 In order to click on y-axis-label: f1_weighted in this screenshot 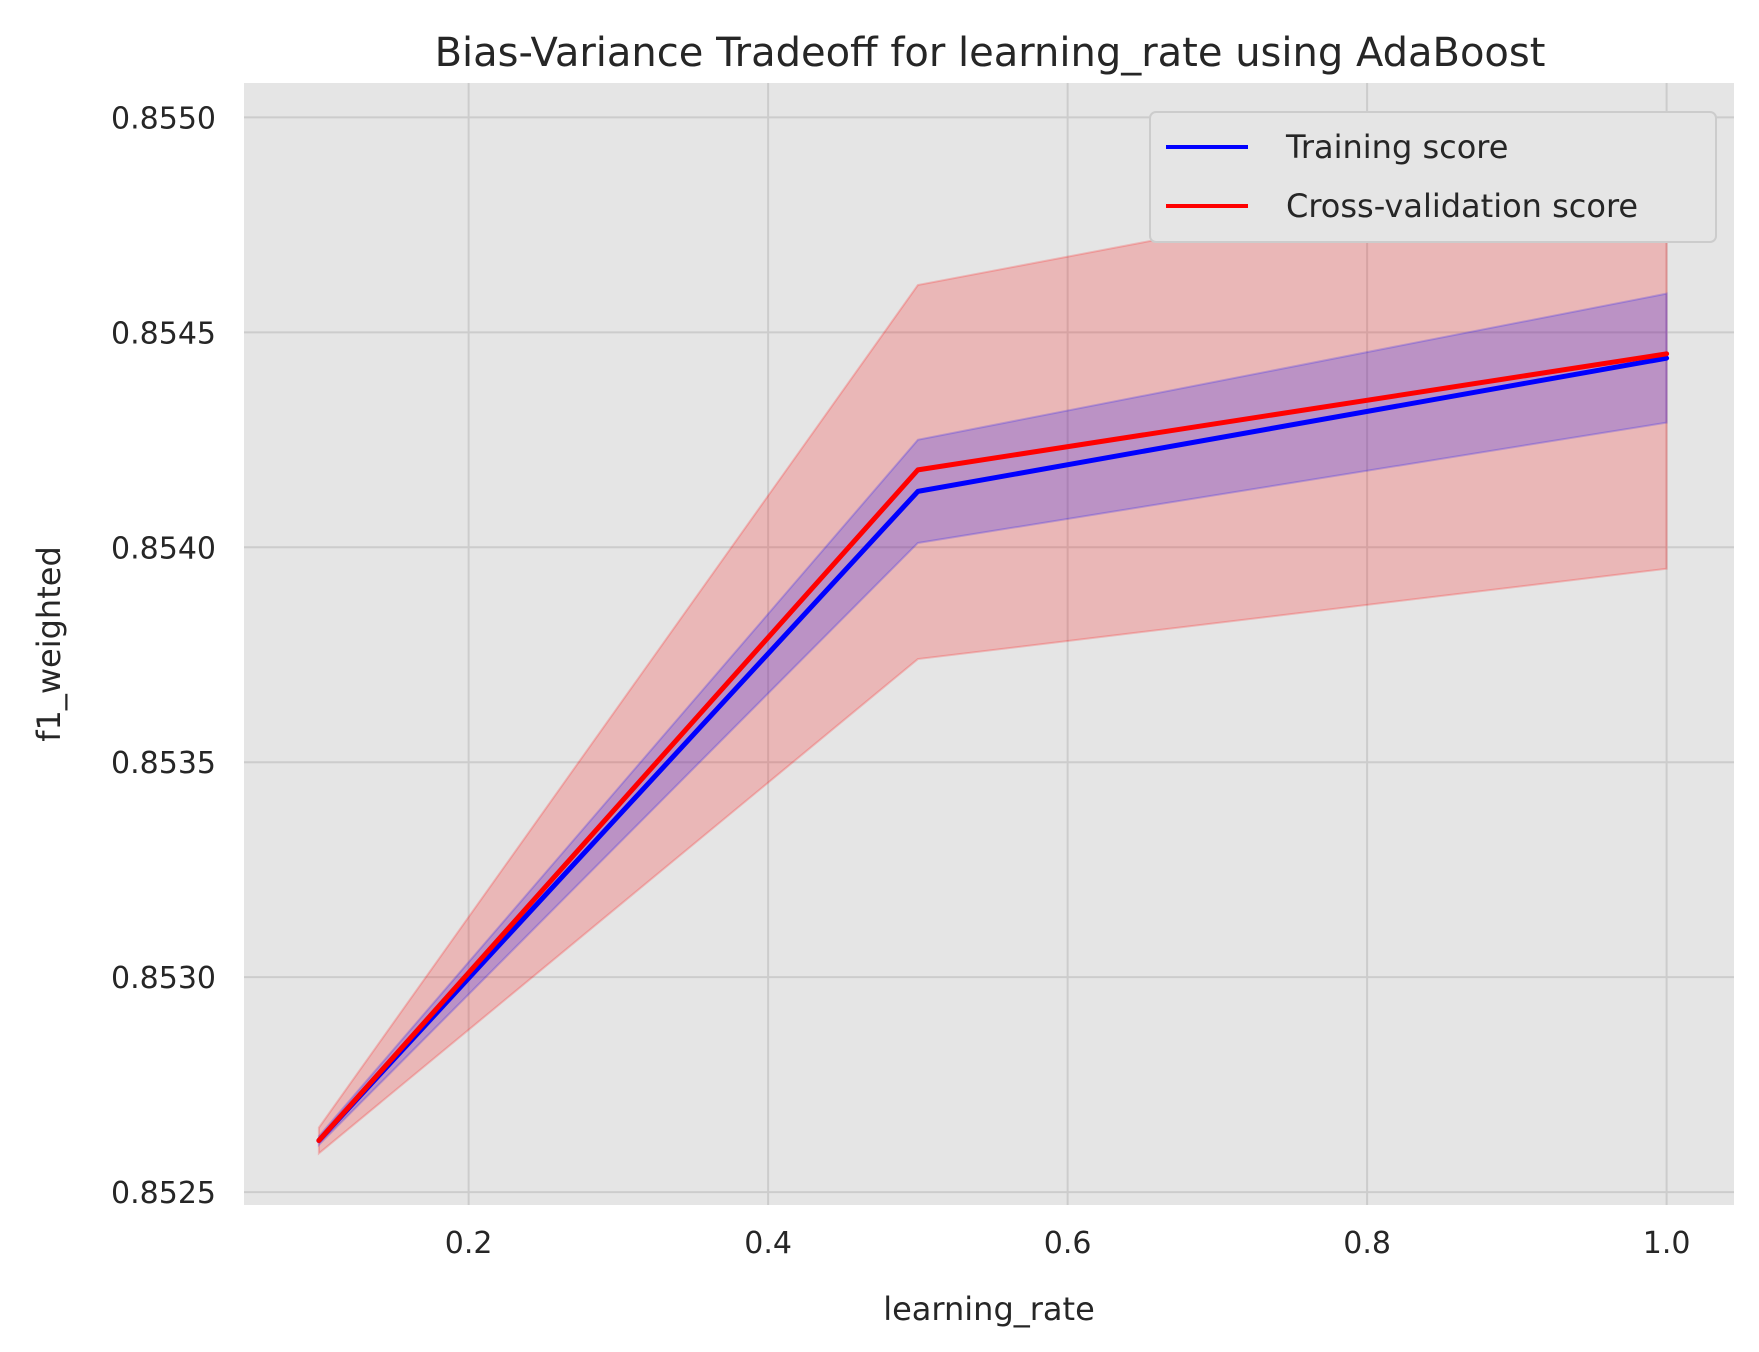, I will do `click(49, 644)`.